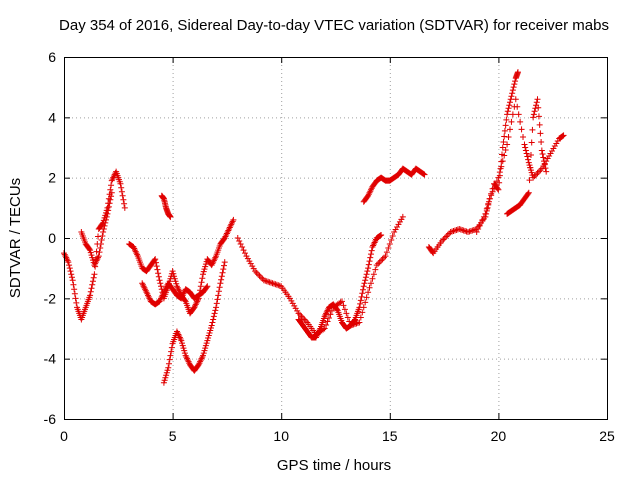 The width and height of the screenshot is (640, 480). Describe the element at coordinates (499, 436) in the screenshot. I see `x-tick-label: 20` at that location.